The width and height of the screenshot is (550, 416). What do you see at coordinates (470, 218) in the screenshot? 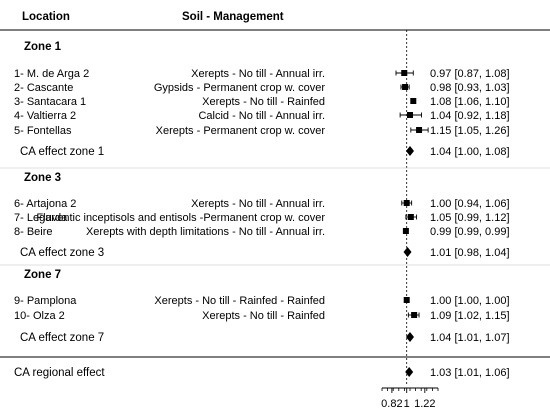
I see `row-ci-text: 1.05 [0.99, 1.12]` at bounding box center [470, 218].